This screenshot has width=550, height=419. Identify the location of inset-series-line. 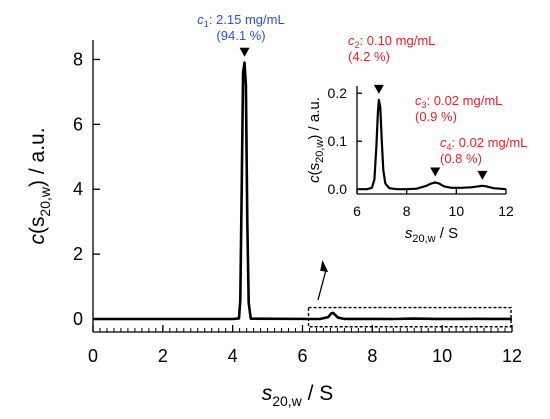
(432, 144).